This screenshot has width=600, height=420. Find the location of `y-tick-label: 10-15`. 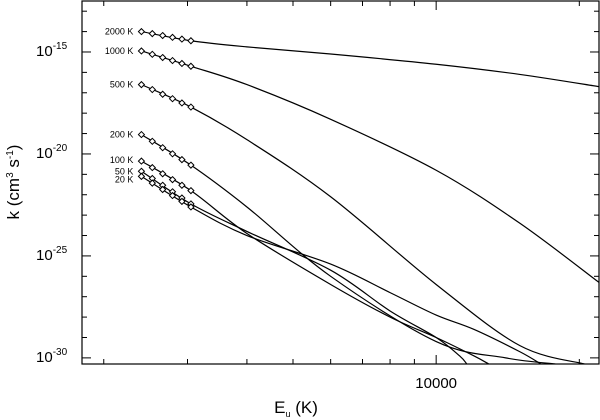

y-tick-label: 10-15 is located at coordinates (52, 50).